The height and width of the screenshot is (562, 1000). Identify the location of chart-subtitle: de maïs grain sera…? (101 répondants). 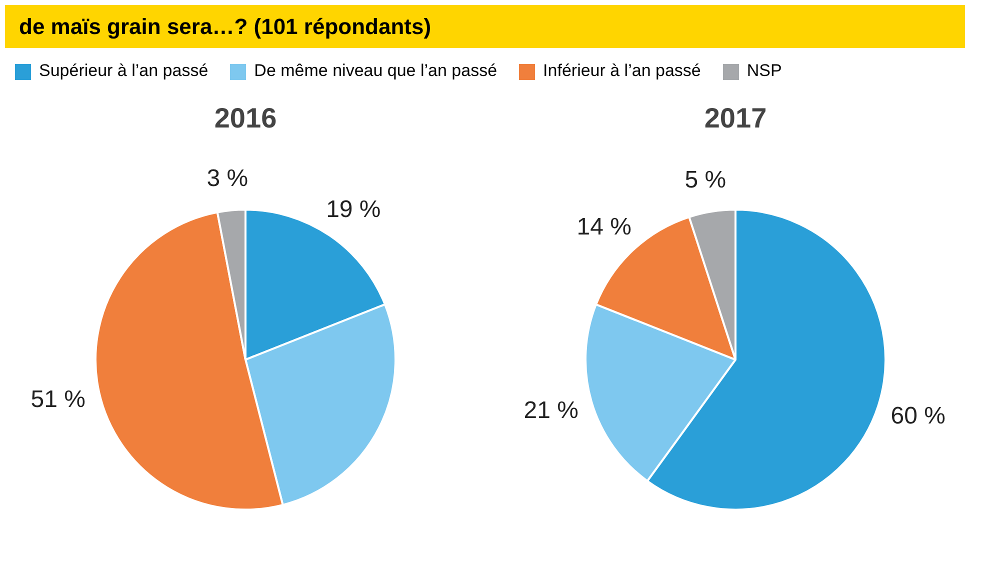
(485, 26).